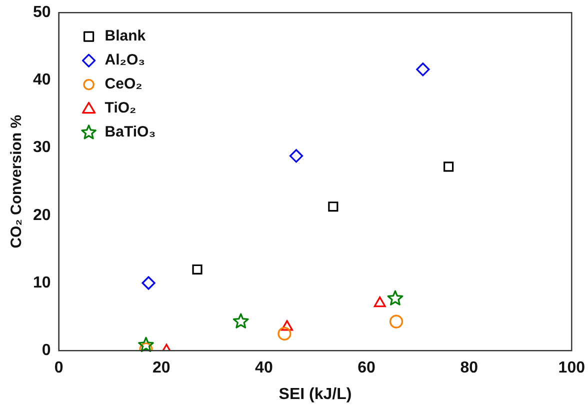  Describe the element at coordinates (130, 132) in the screenshot. I see `legend-label: BaTiO₃` at that location.